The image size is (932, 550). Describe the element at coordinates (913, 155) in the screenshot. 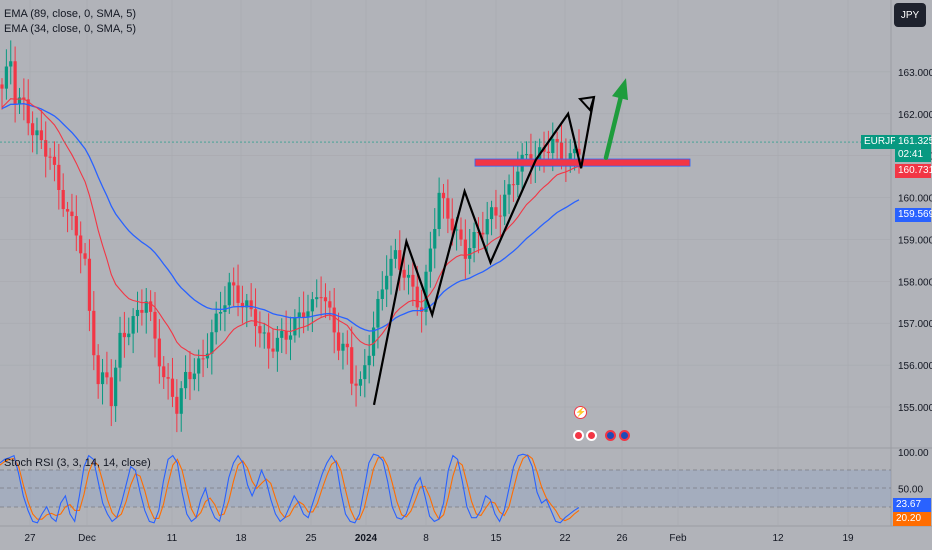

I see `countdown-tag: 02:41` at that location.